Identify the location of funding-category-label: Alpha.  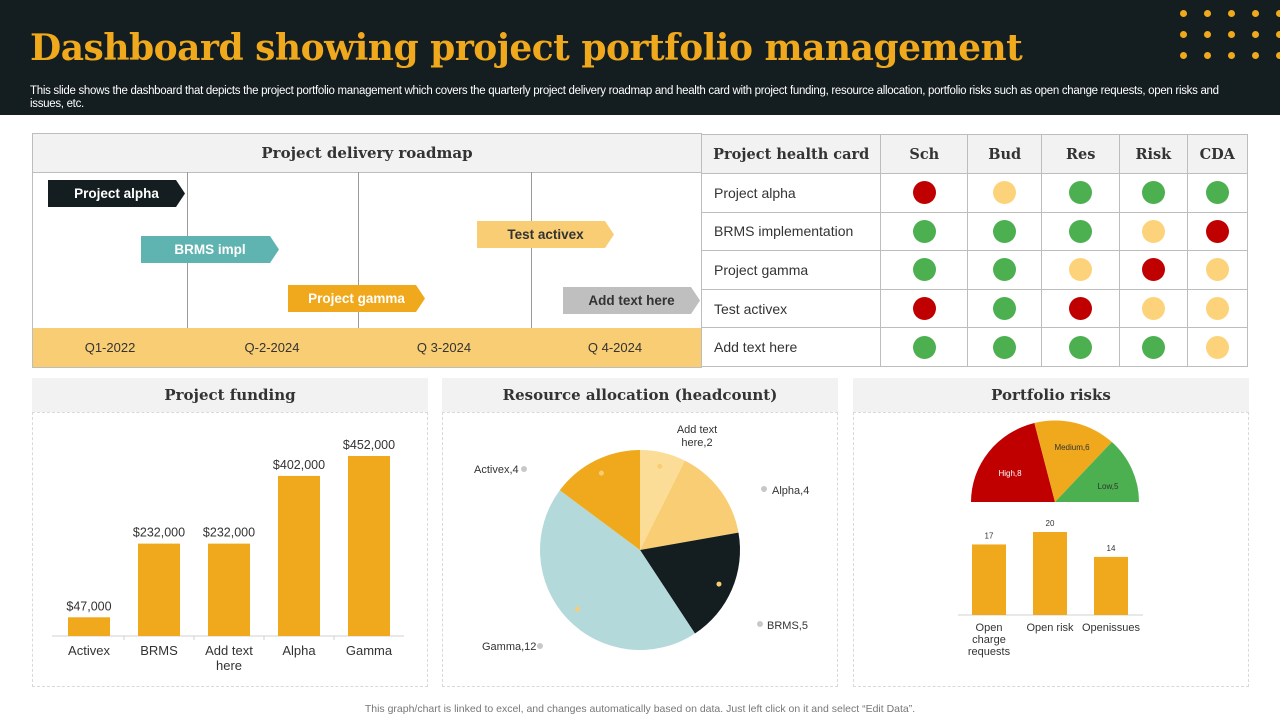
(299, 650).